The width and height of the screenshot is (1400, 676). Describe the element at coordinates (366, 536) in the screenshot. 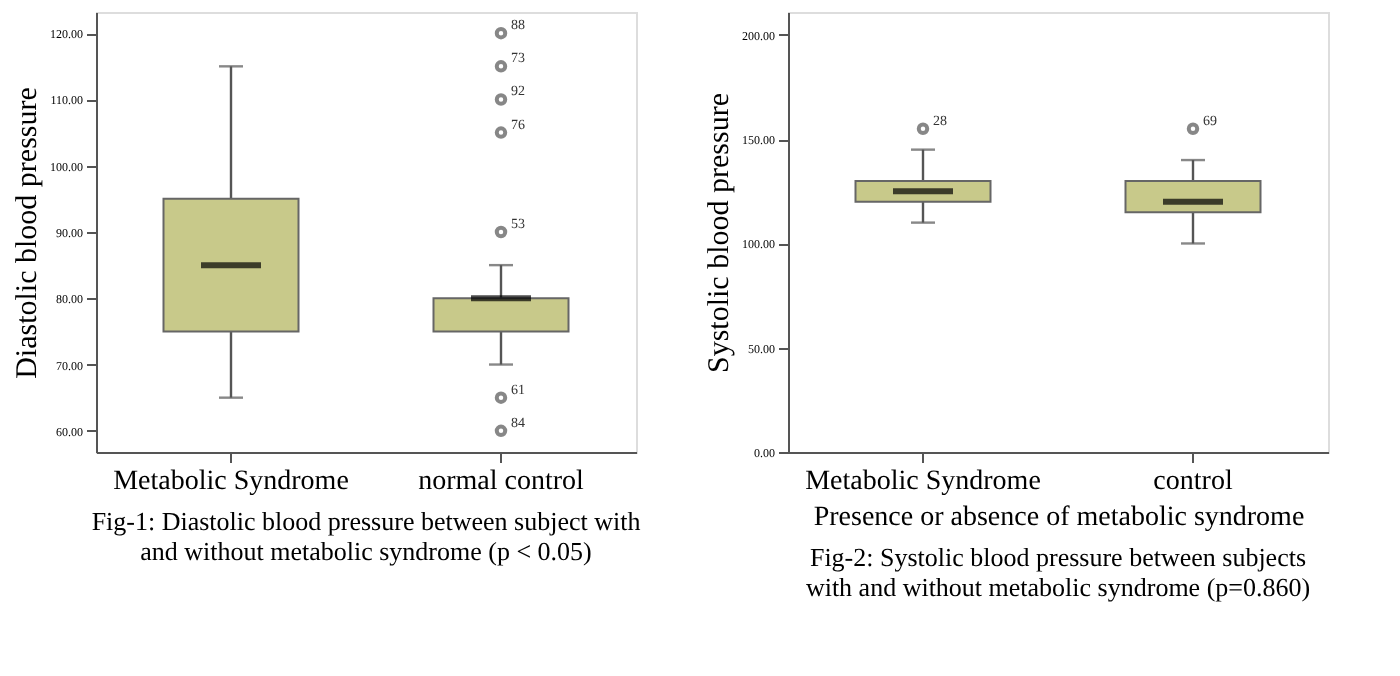

I see `text: Fig-1: Diastolic blood pressure between subject with and without metabolic syndrome (p < 0.05)` at that location.